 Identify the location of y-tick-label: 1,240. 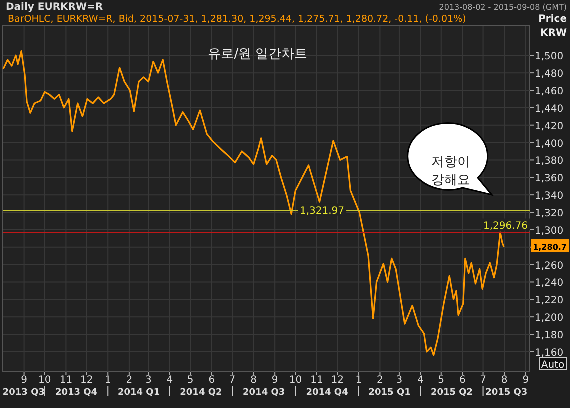
(549, 284).